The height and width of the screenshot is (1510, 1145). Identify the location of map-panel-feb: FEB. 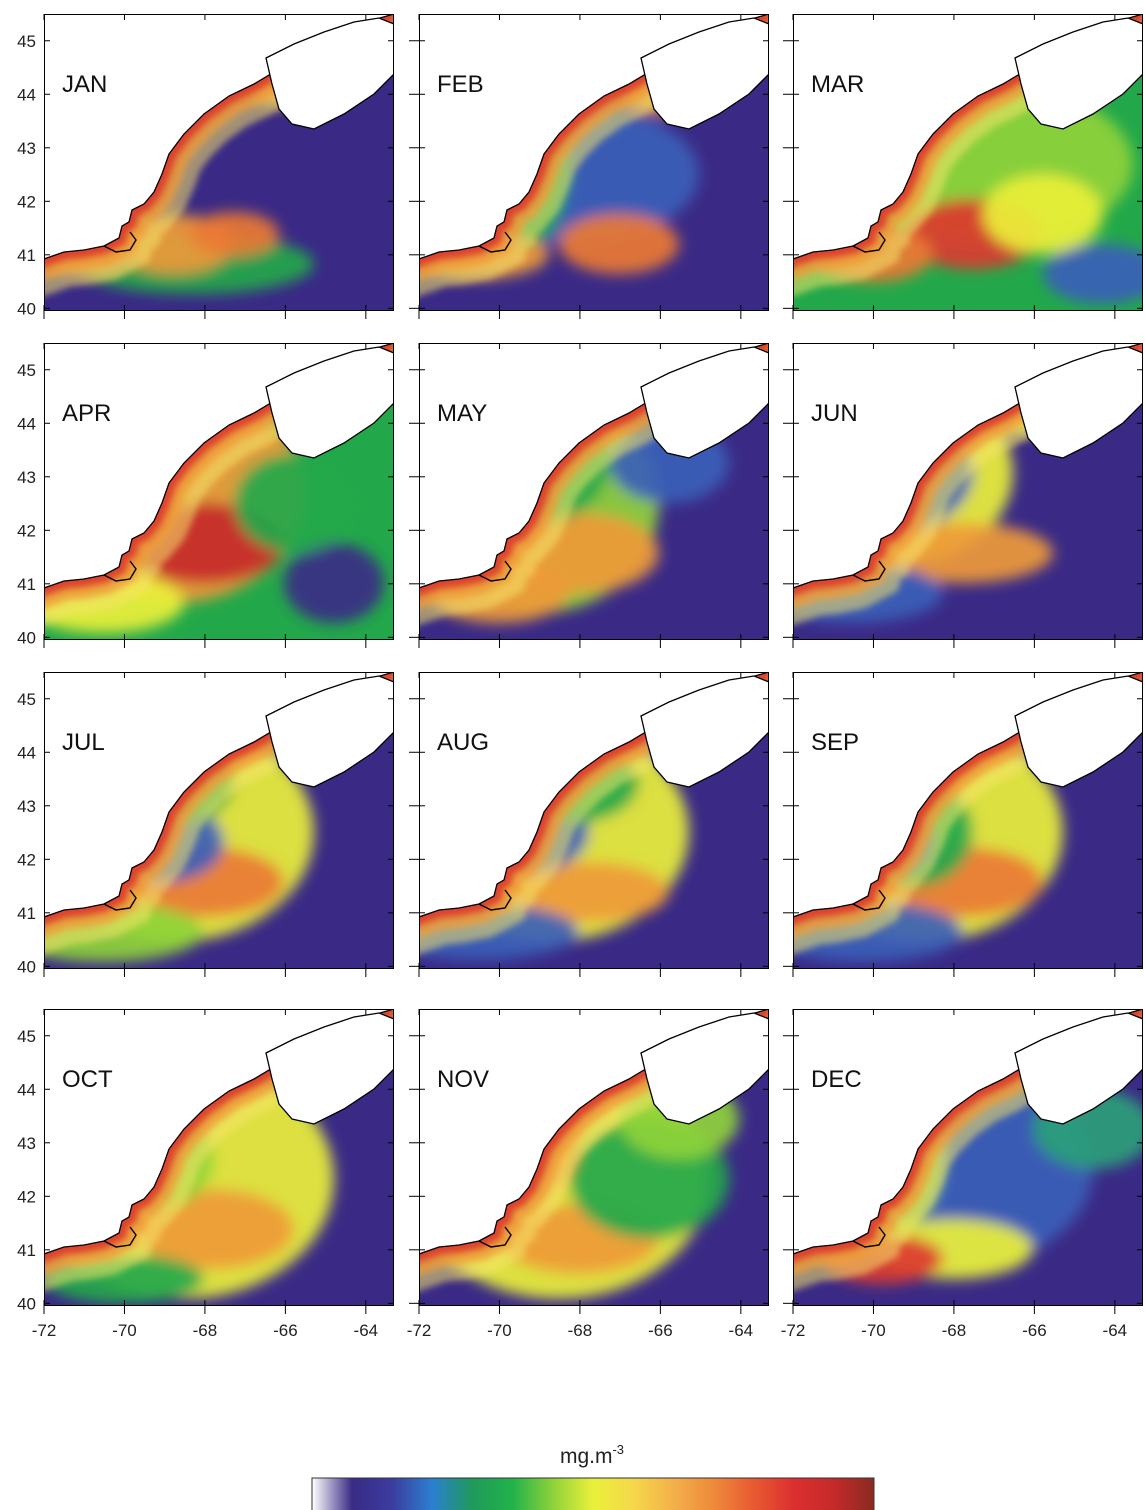
(589, 166).